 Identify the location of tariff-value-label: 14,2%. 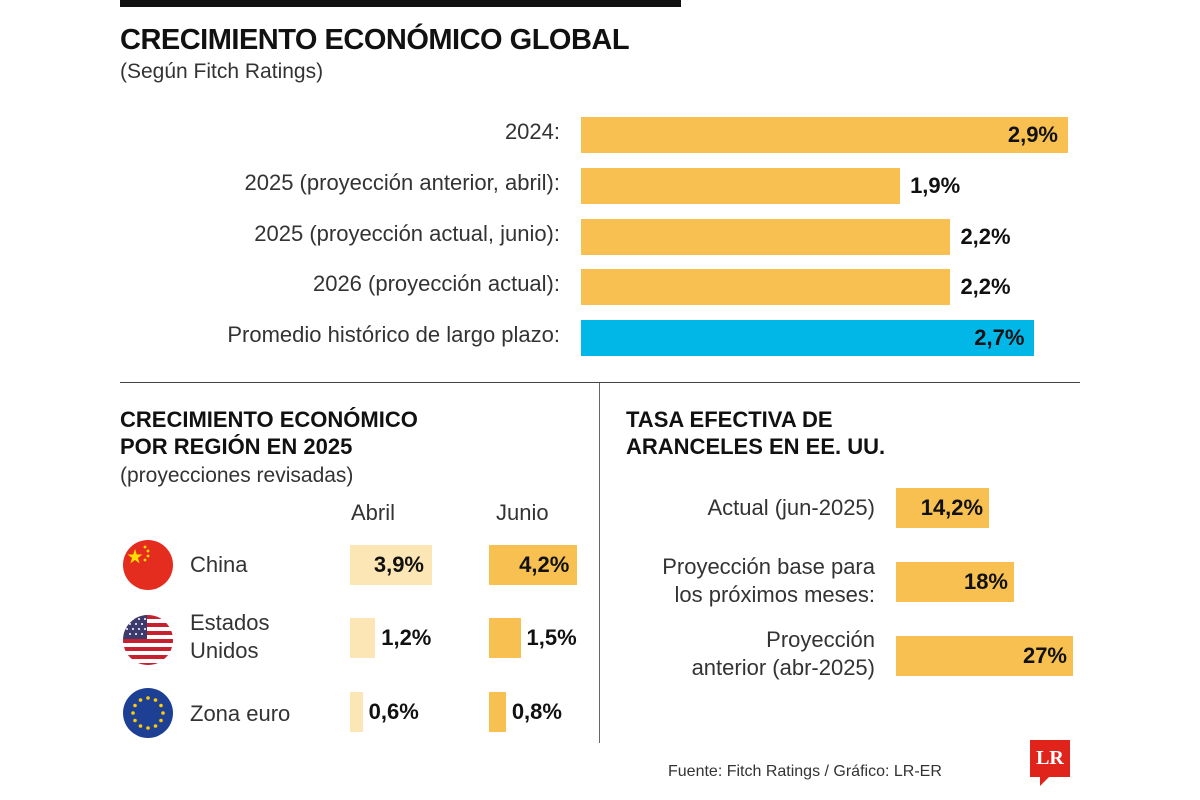
(952, 507).